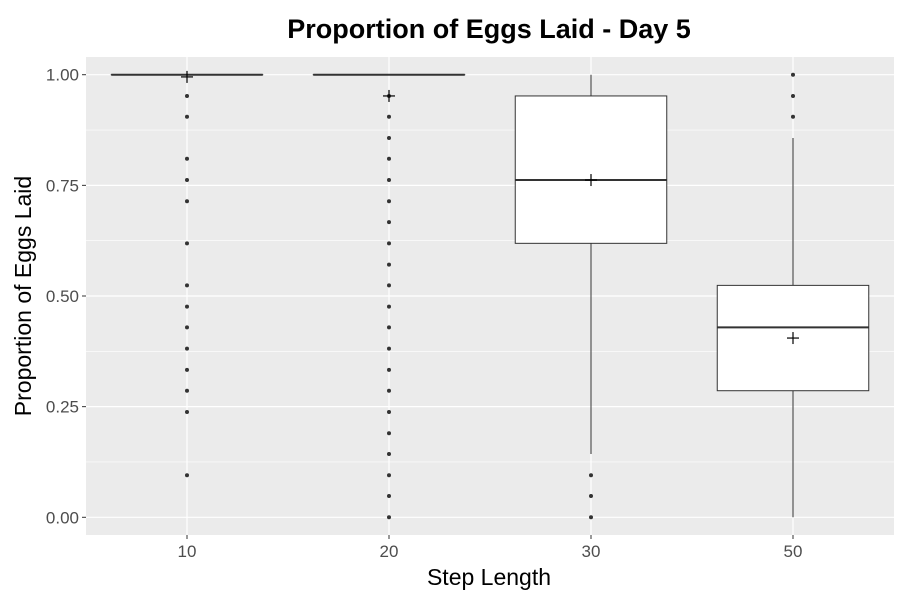 The height and width of the screenshot is (600, 900). I want to click on x-tick-label: 20, so click(389, 551).